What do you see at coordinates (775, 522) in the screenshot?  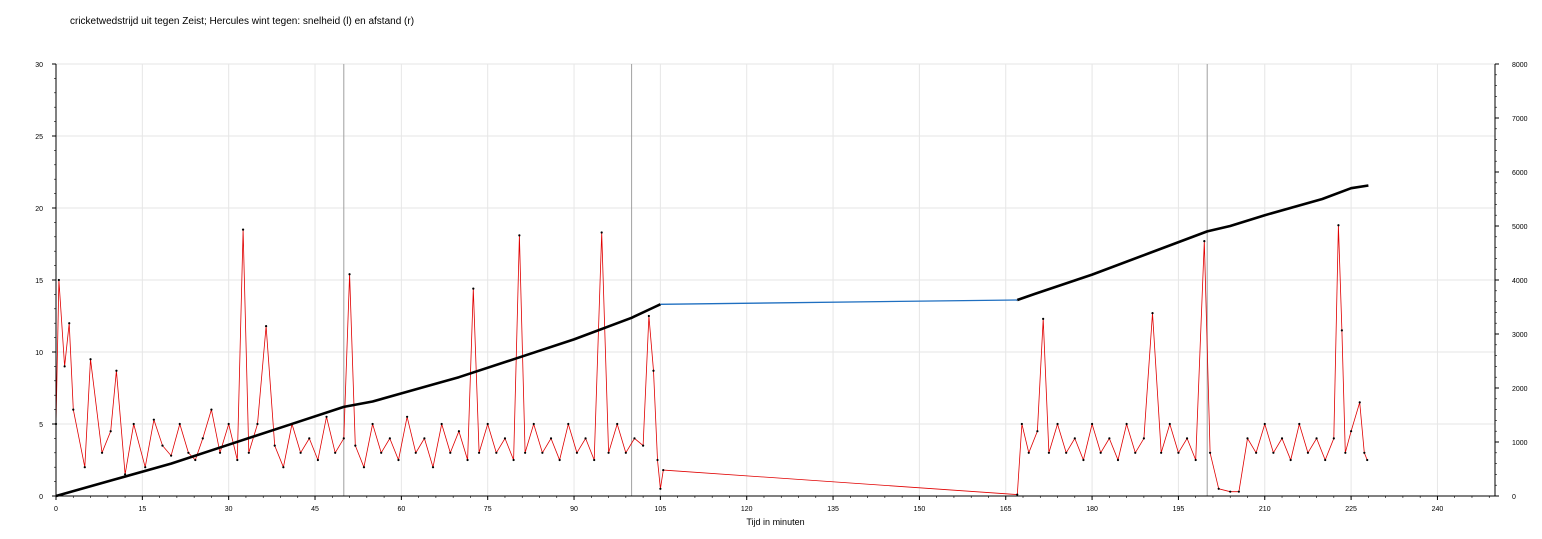 I see `x-axis-label: Tijd in minuten` at bounding box center [775, 522].